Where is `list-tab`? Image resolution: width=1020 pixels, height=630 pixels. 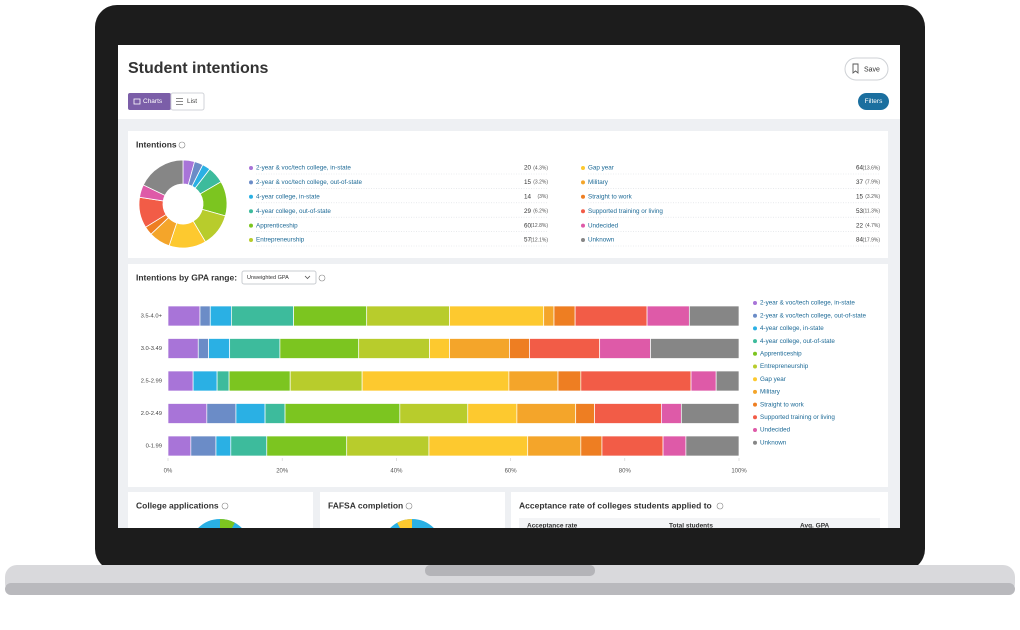
list-tab is located at coordinates (187, 101).